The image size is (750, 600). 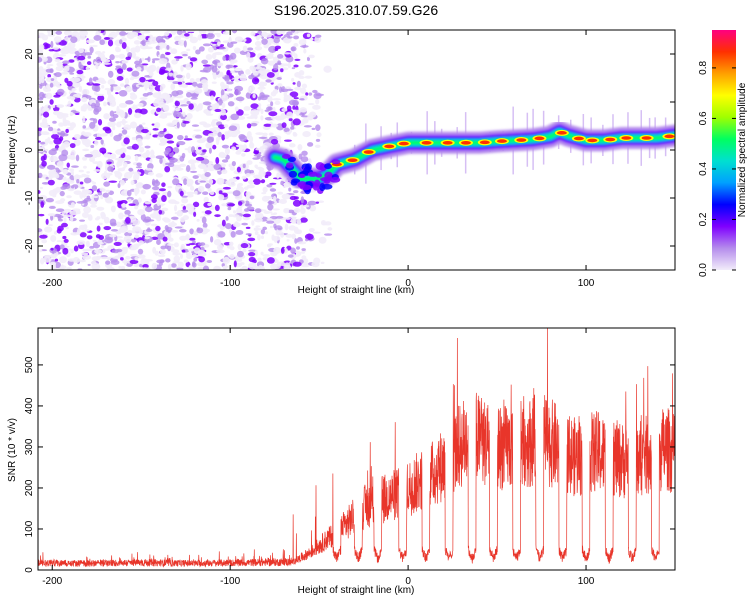 What do you see at coordinates (703, 68) in the screenshot?
I see `colorbar-tick-label: 0.8` at bounding box center [703, 68].